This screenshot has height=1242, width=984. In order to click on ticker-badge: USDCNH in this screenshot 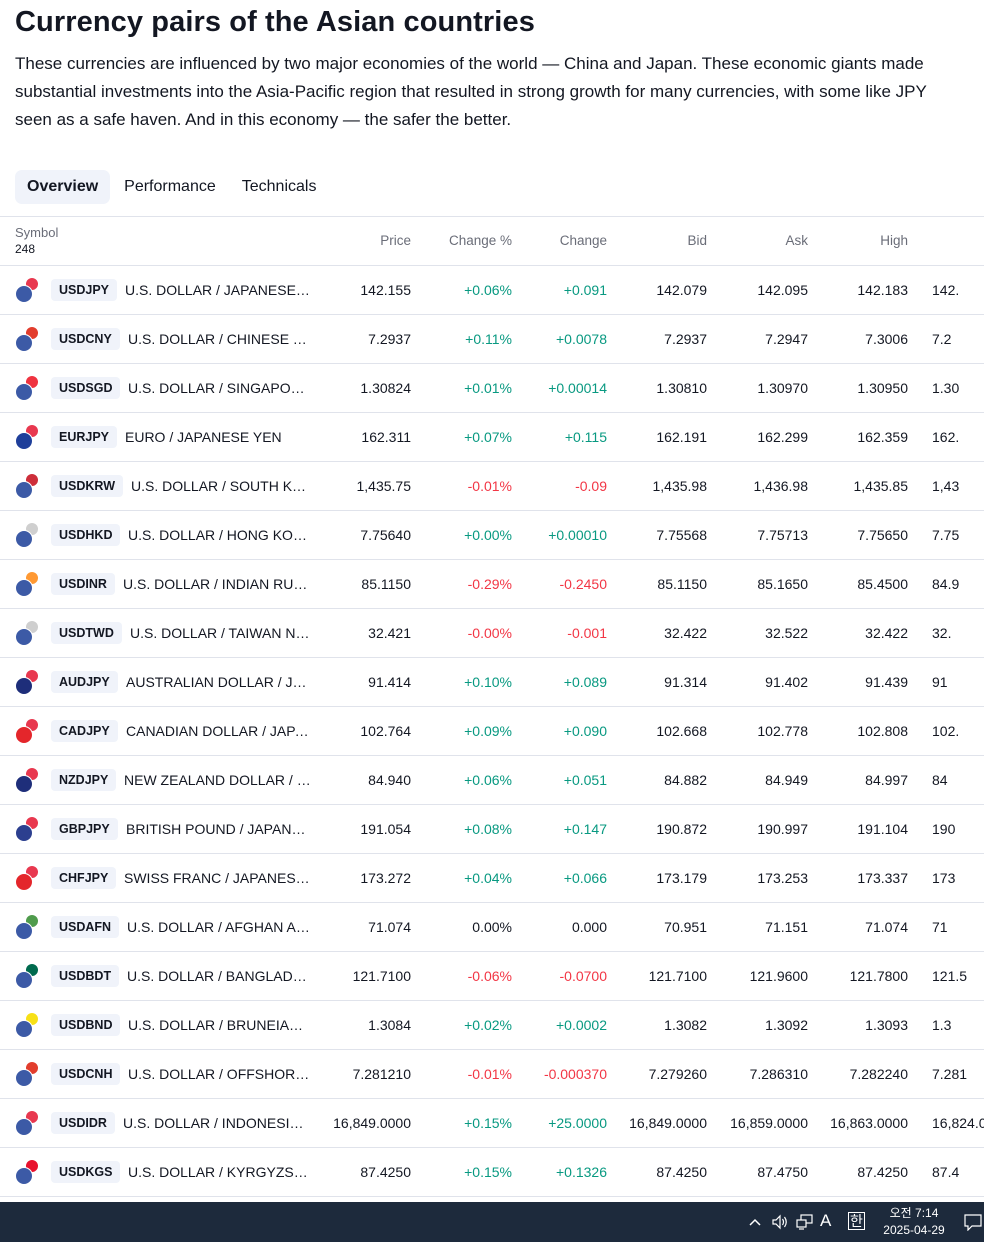, I will do `click(86, 1074)`.